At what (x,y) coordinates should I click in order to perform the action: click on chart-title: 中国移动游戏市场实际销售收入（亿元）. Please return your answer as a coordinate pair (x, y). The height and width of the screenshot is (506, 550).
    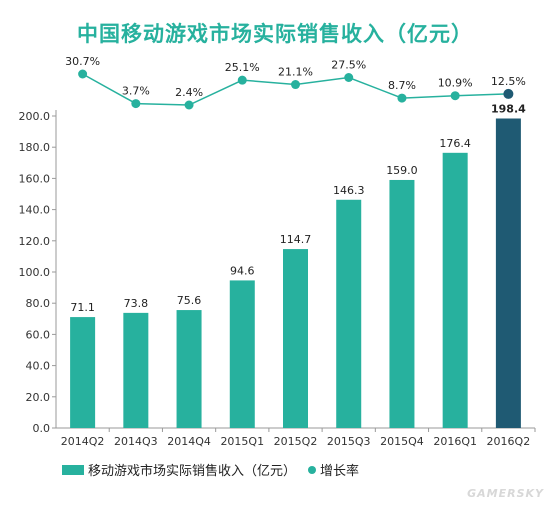
    Looking at the image, I should click on (275, 34).